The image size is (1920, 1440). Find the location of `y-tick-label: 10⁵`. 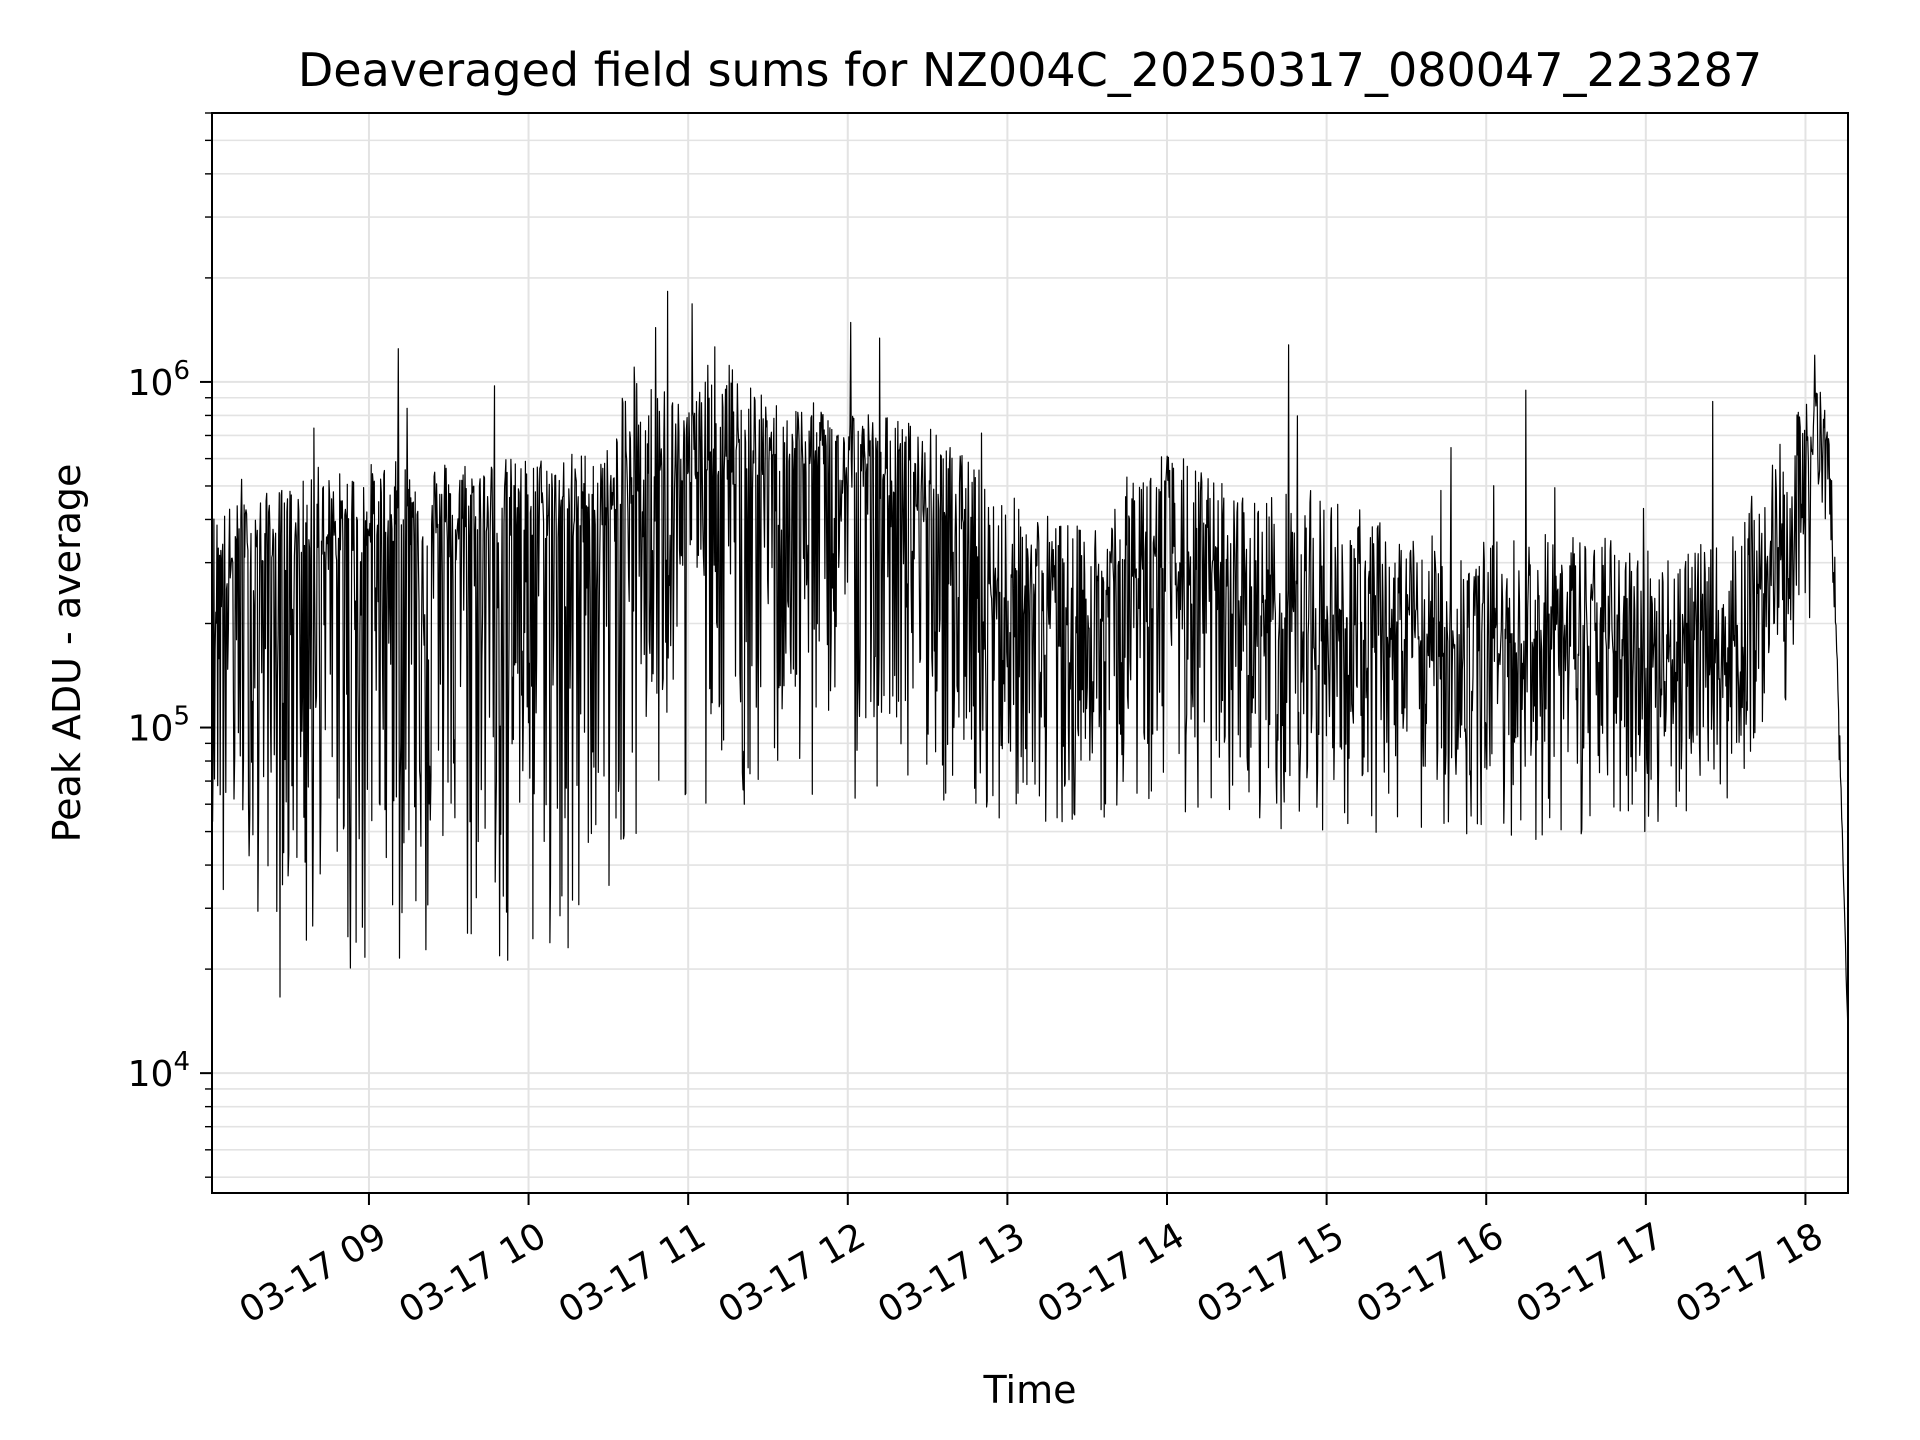

y-tick-label: 10⁵ is located at coordinates (159, 726).